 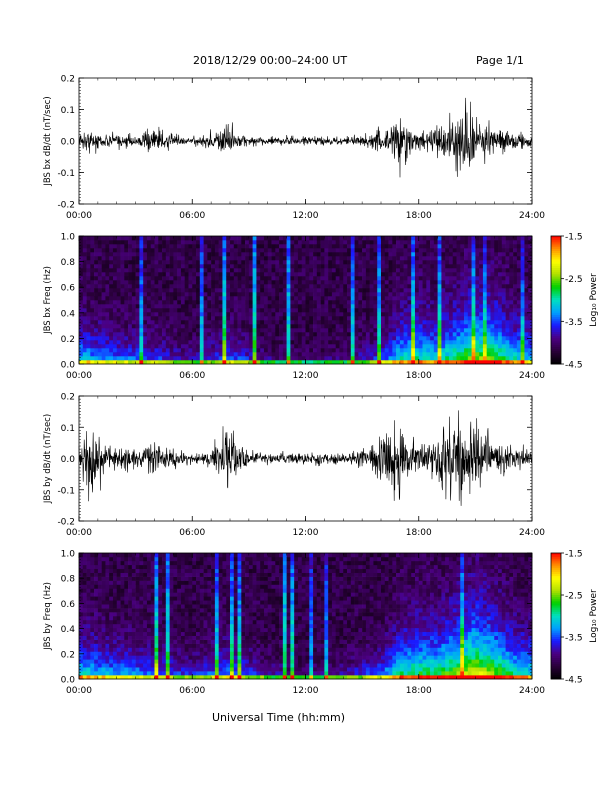 What do you see at coordinates (556, 263) in the screenshot?
I see `colorbar-swatch` at bounding box center [556, 263].